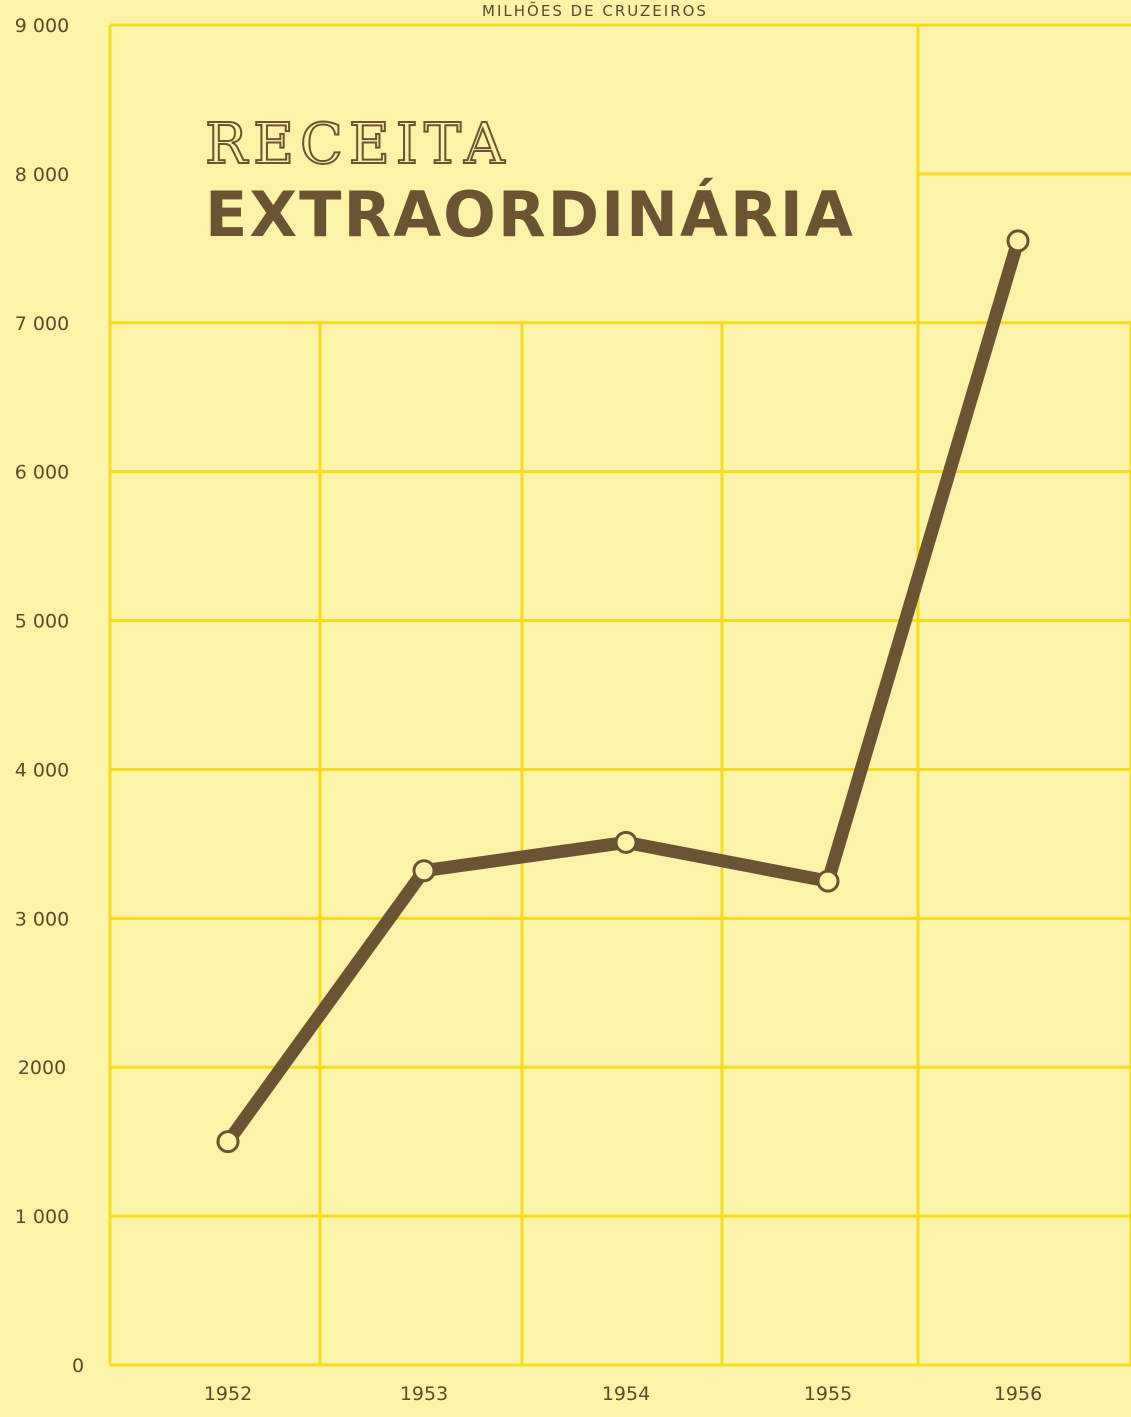  What do you see at coordinates (1018, 241) in the screenshot?
I see `data-point-1956` at bounding box center [1018, 241].